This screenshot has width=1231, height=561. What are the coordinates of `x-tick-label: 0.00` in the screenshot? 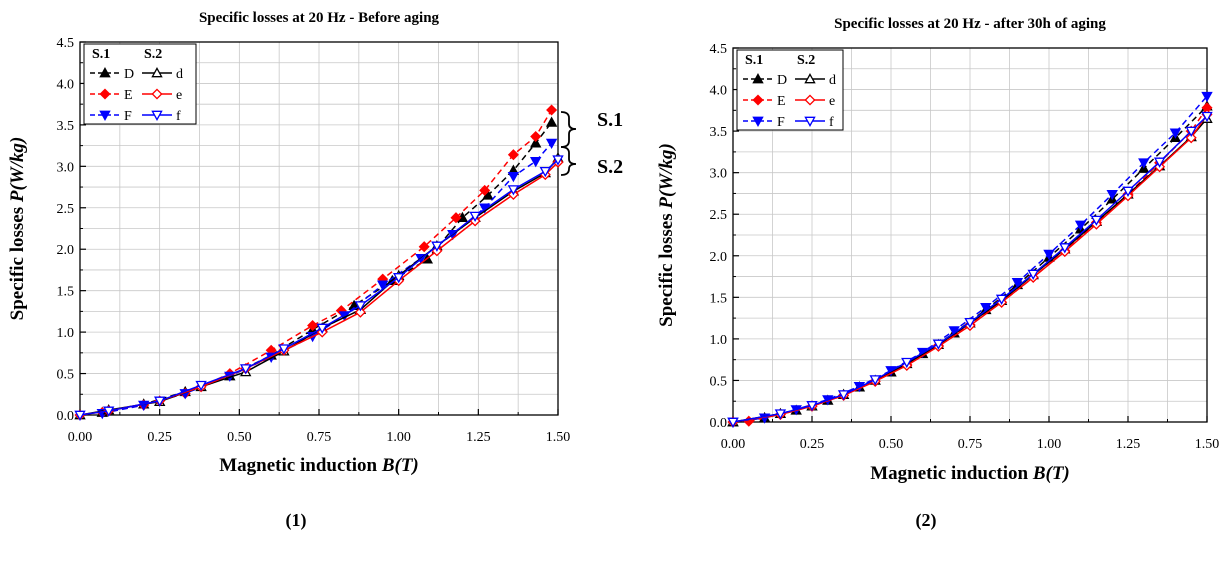 It's located at (80, 437).